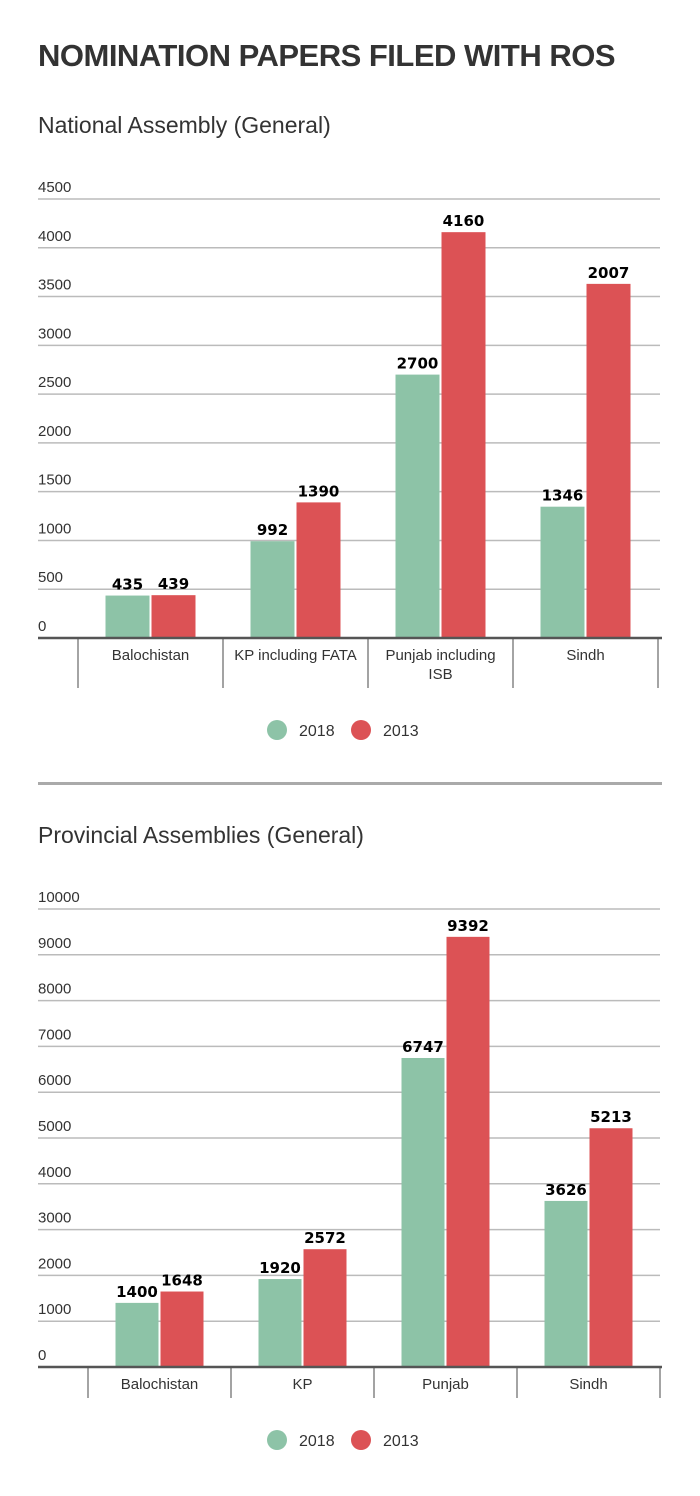 This screenshot has height=1496, width=700. Describe the element at coordinates (302, 1384) in the screenshot. I see `category-label: KP` at that location.